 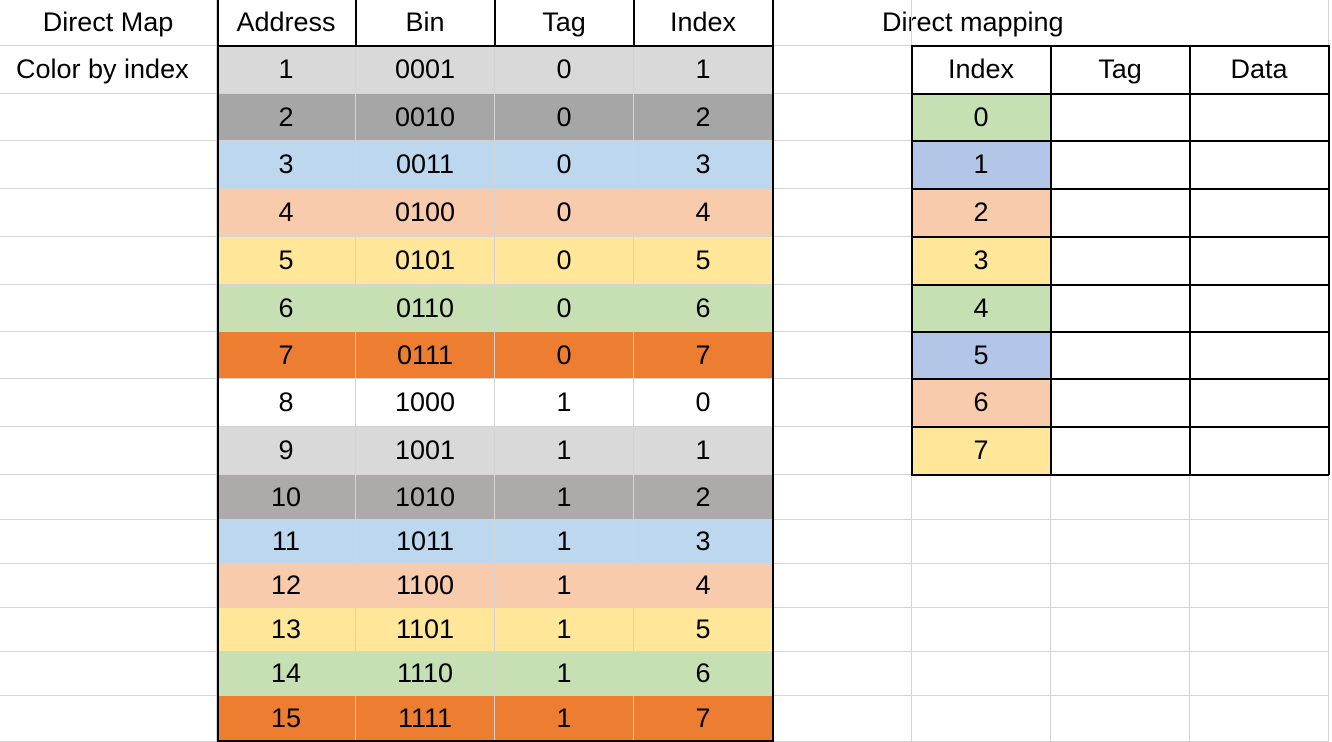 I want to click on address-table-bin-cell: 1110, so click(x=425, y=674).